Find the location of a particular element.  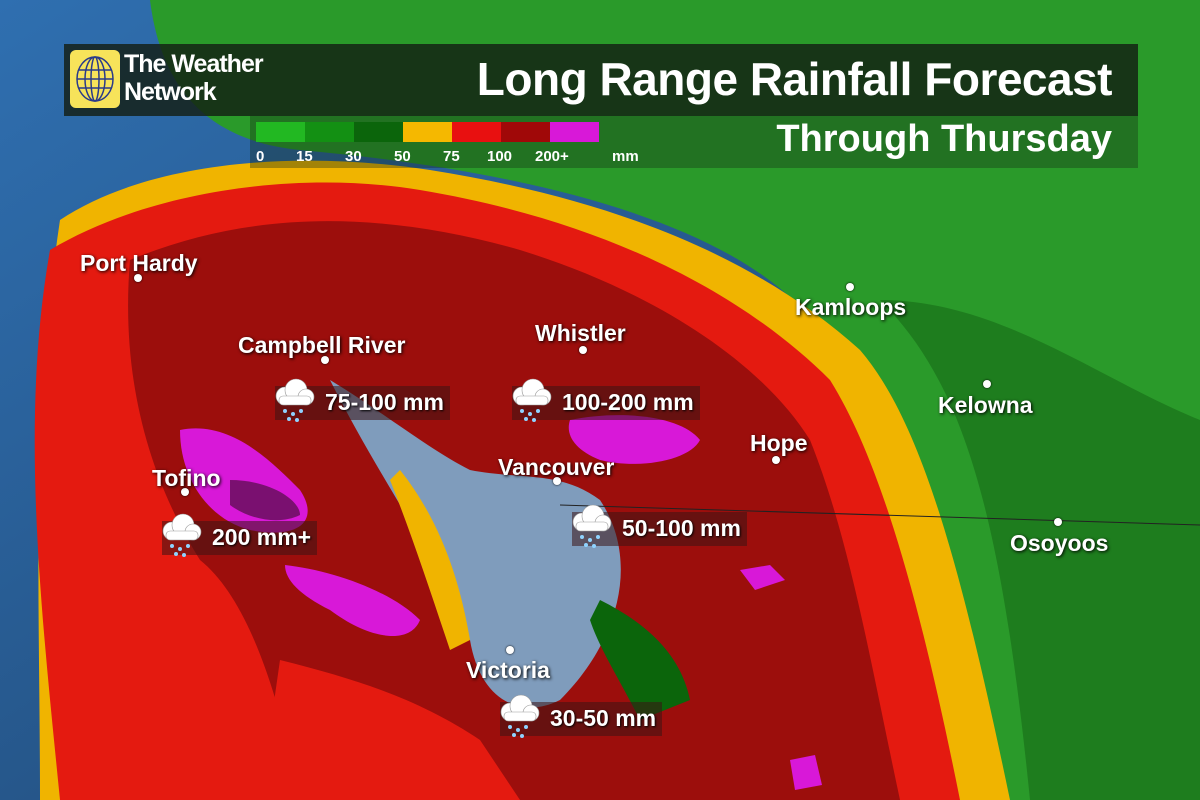

legend-tick: 30 is located at coordinates (353, 156).